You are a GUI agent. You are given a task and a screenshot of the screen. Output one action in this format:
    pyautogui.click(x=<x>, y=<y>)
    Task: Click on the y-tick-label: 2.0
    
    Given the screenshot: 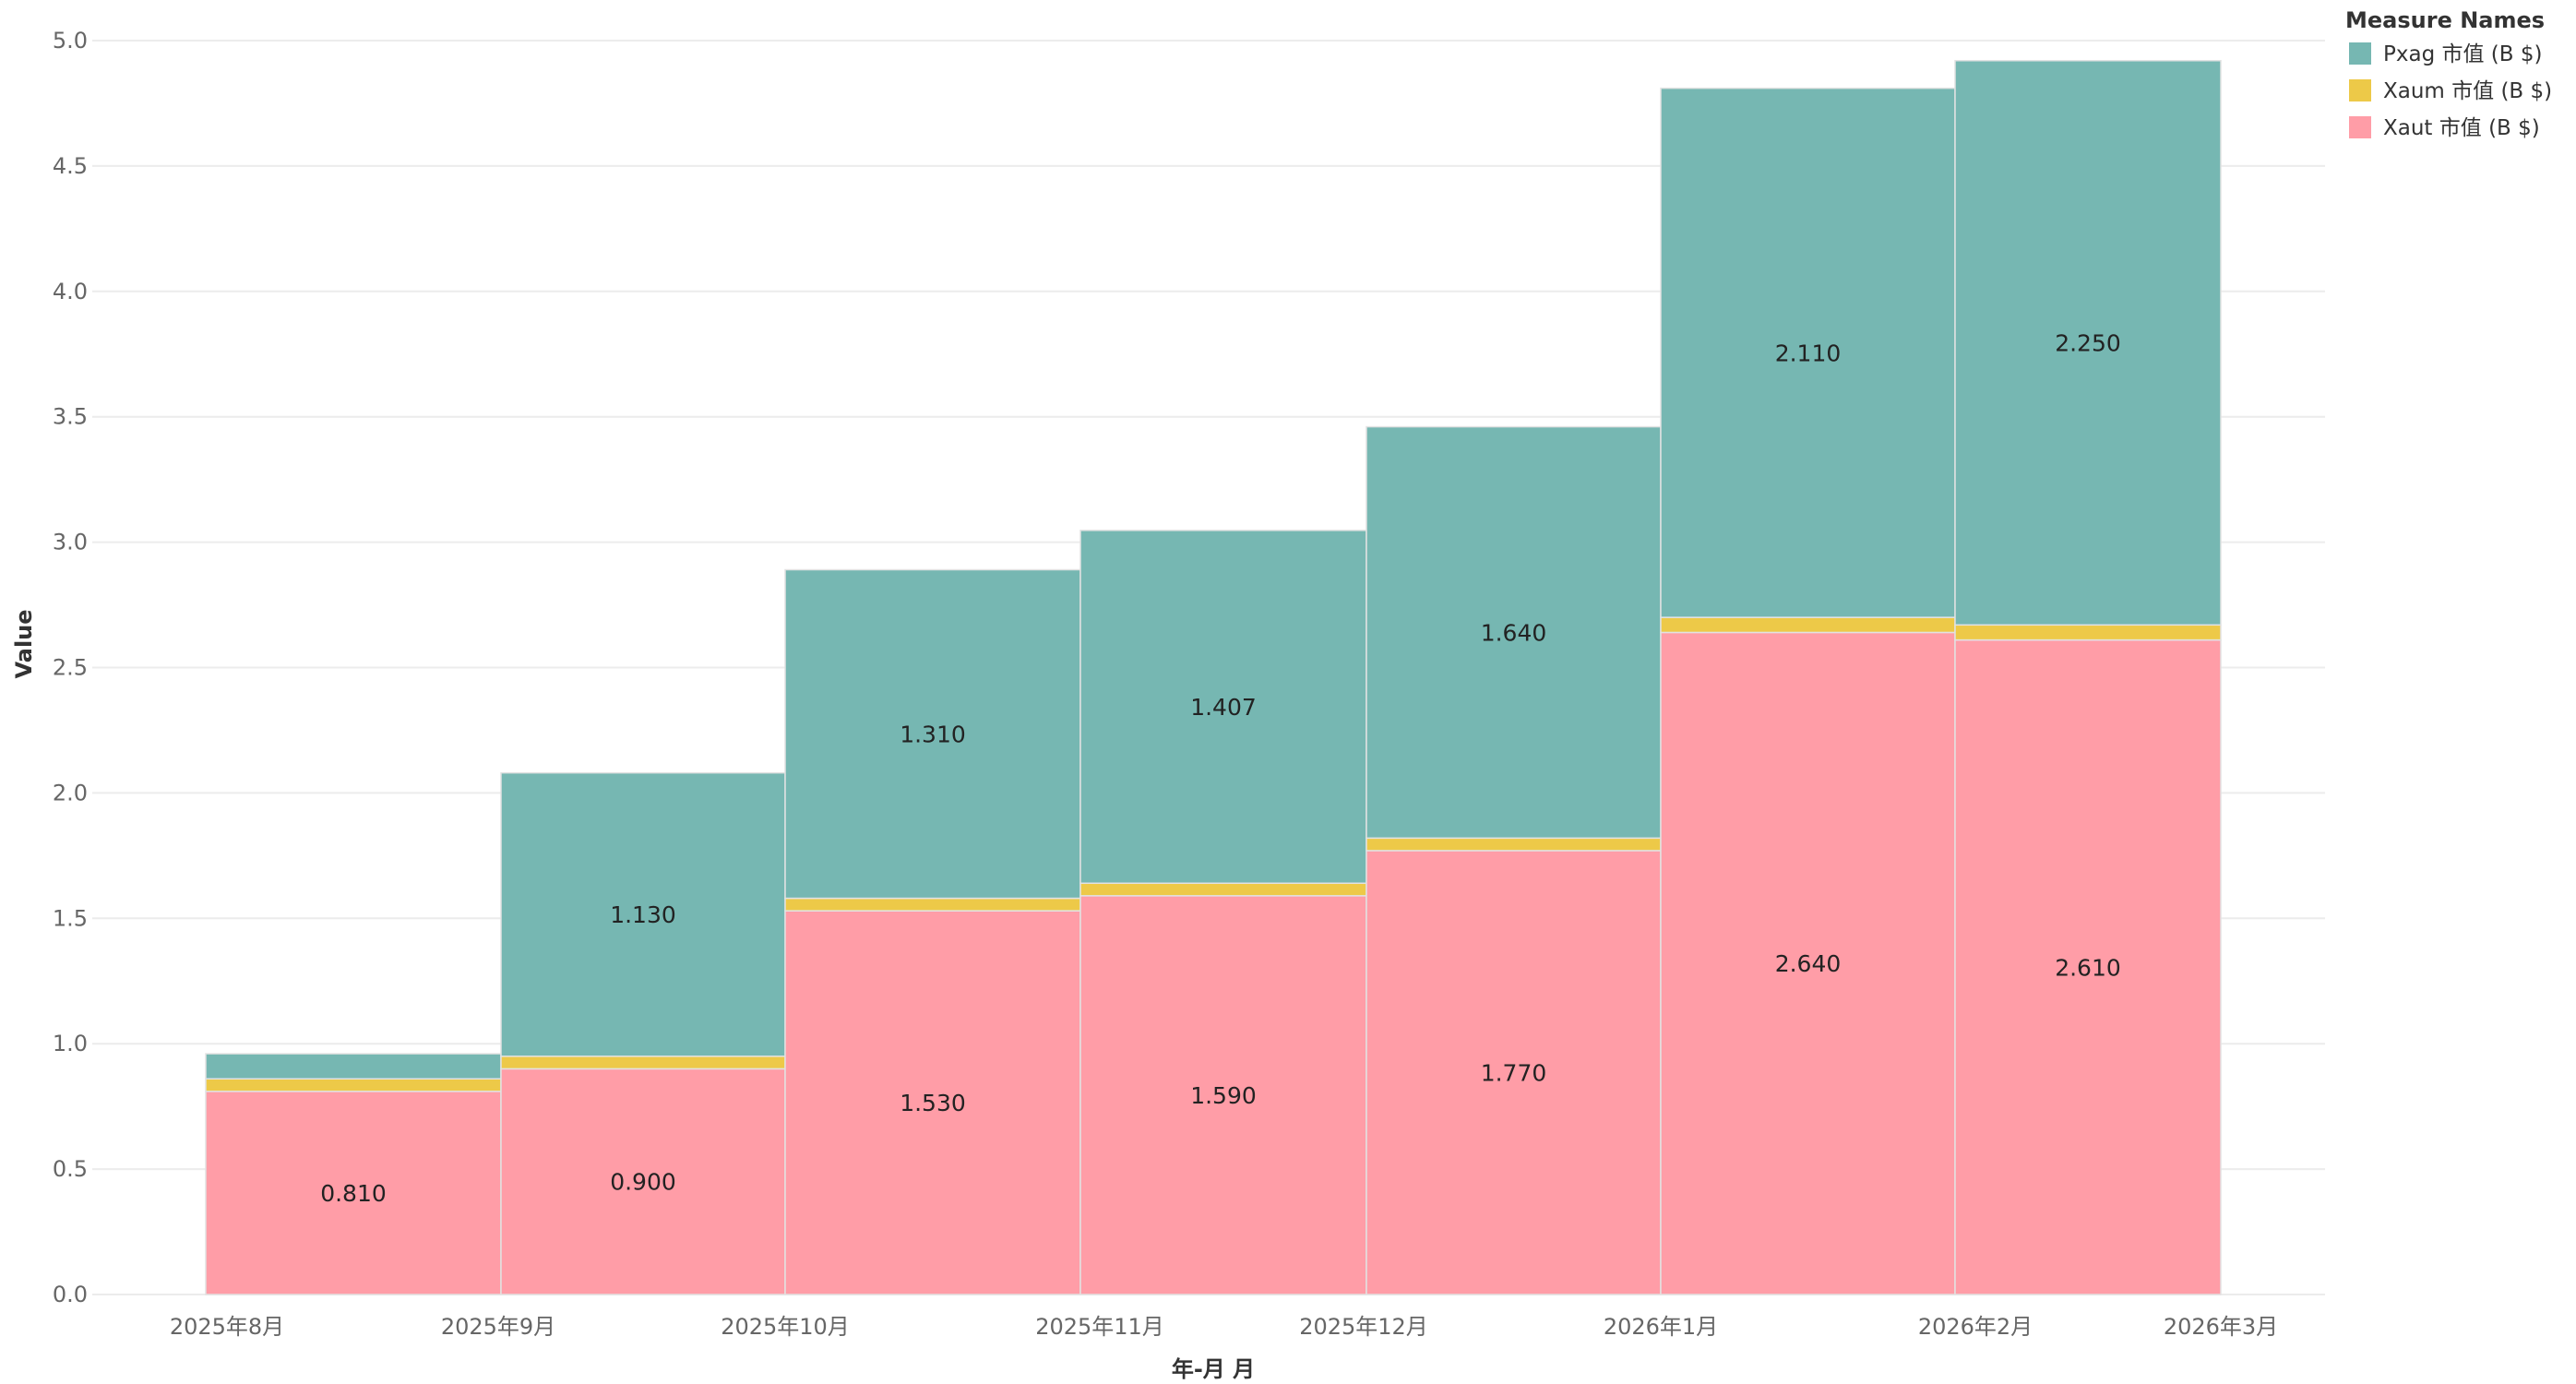 What is the action you would take?
    pyautogui.click(x=70, y=792)
    